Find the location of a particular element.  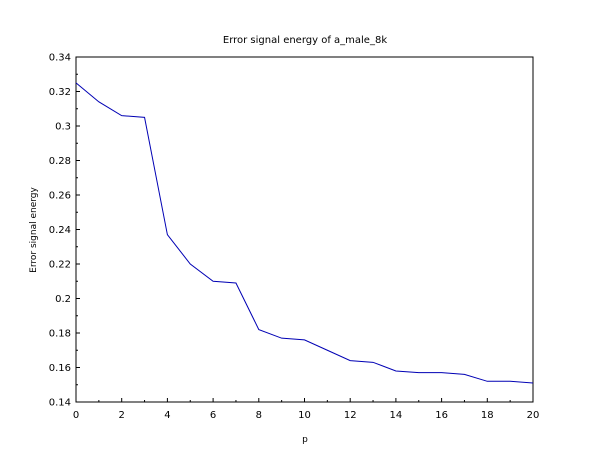

x-tick-label: 6 is located at coordinates (213, 415).